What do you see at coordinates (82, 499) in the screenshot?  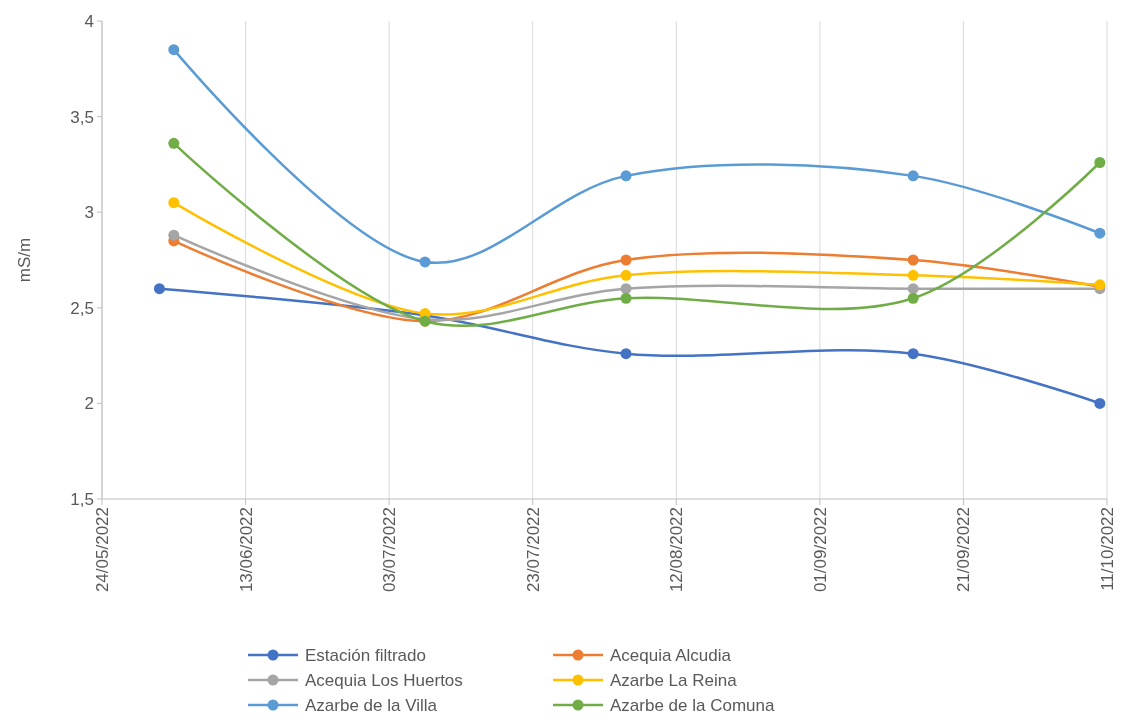 I see `y-tick-label: 1,5` at bounding box center [82, 499].